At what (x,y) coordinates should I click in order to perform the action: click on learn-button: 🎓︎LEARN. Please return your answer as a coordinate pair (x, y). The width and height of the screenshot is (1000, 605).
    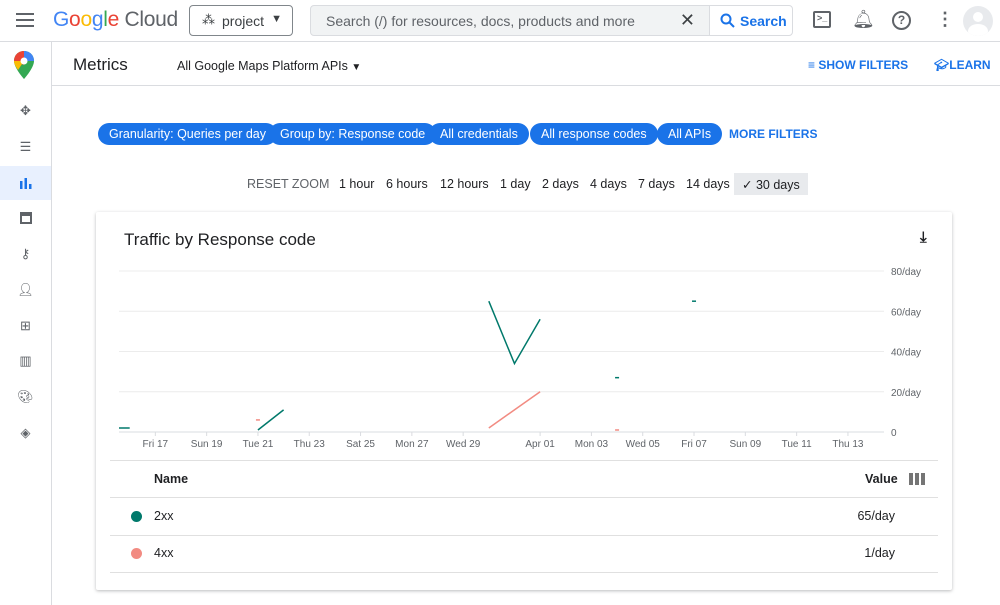
    Looking at the image, I should click on (962, 65).